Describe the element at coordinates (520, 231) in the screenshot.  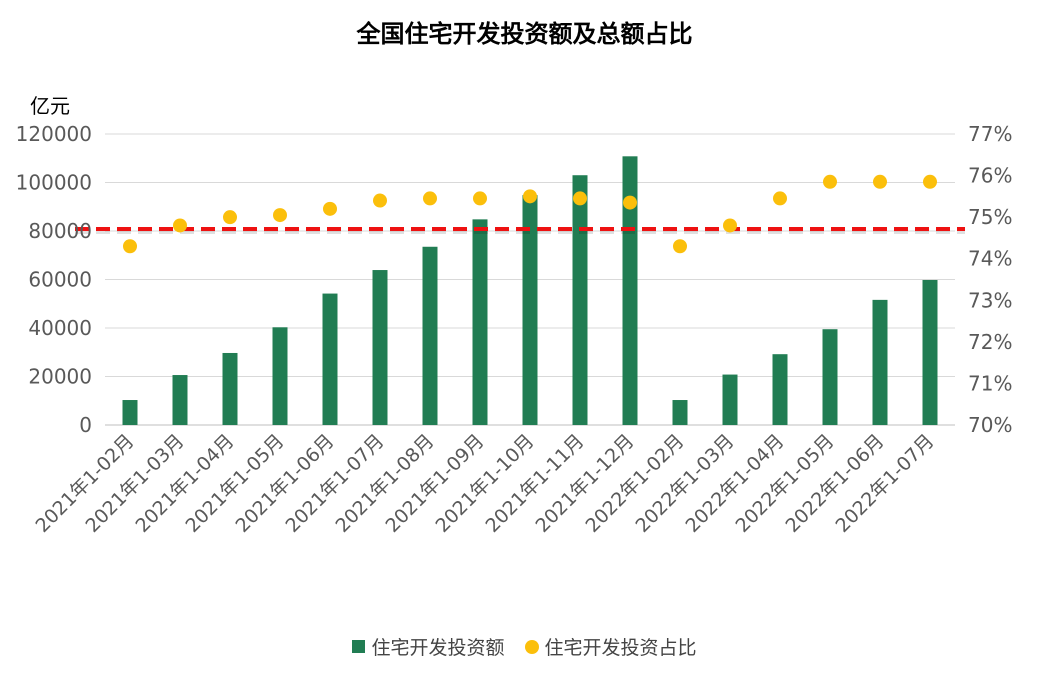
I see `reference-line-layer` at that location.